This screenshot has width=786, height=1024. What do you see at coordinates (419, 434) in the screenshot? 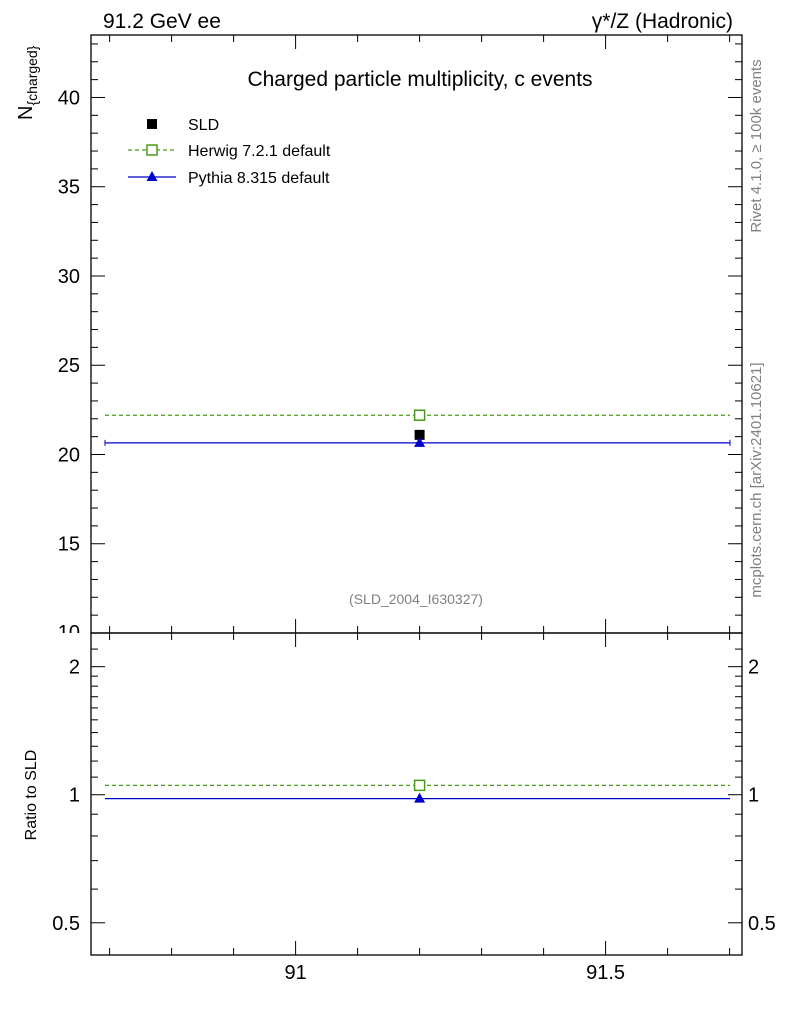
I see `data-point-sld` at bounding box center [419, 434].